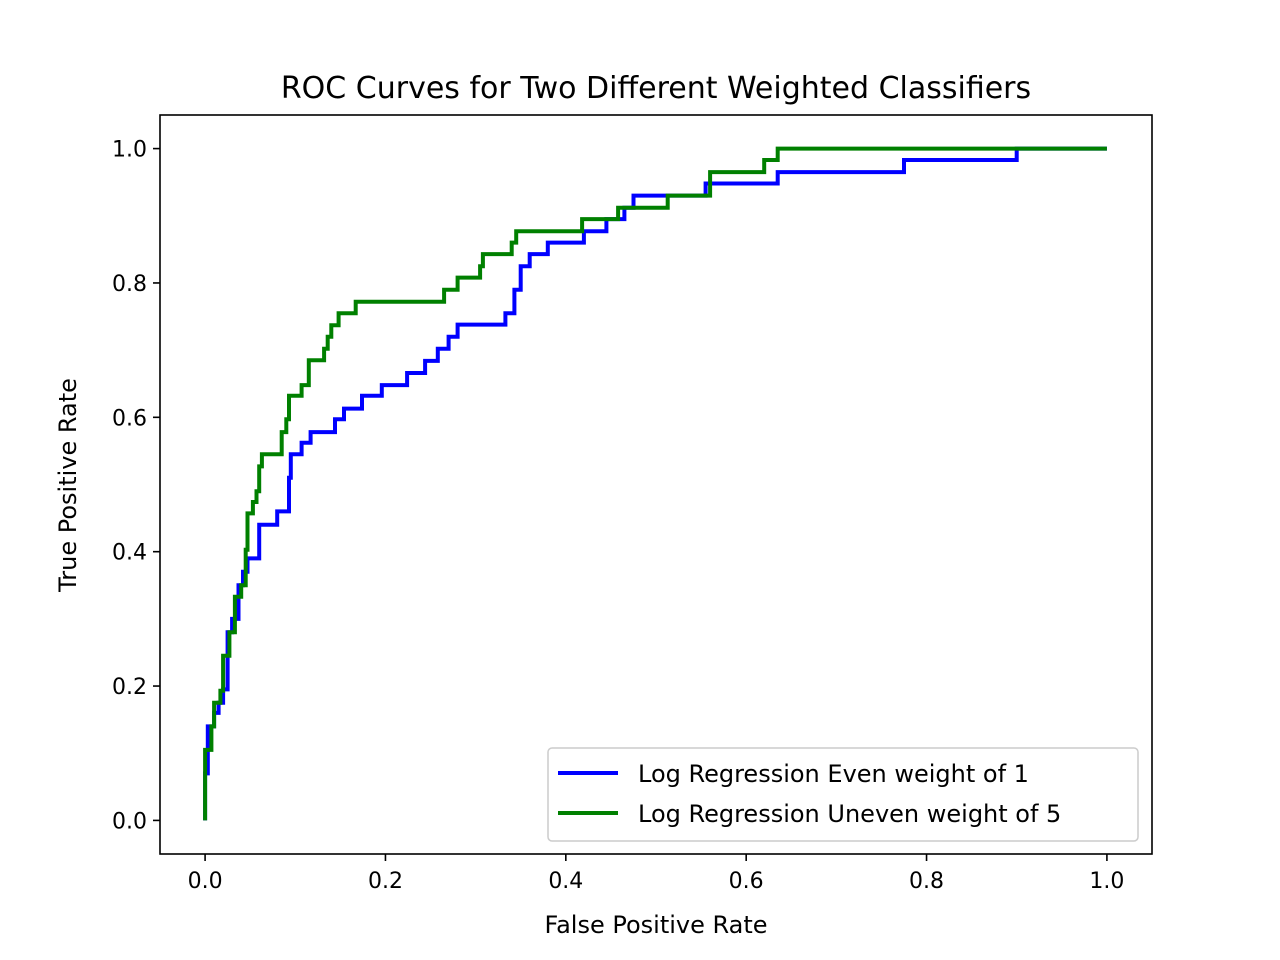 This screenshot has width=1280, height=960. What do you see at coordinates (565, 881) in the screenshot?
I see `x-tick-label: 0.4` at bounding box center [565, 881].